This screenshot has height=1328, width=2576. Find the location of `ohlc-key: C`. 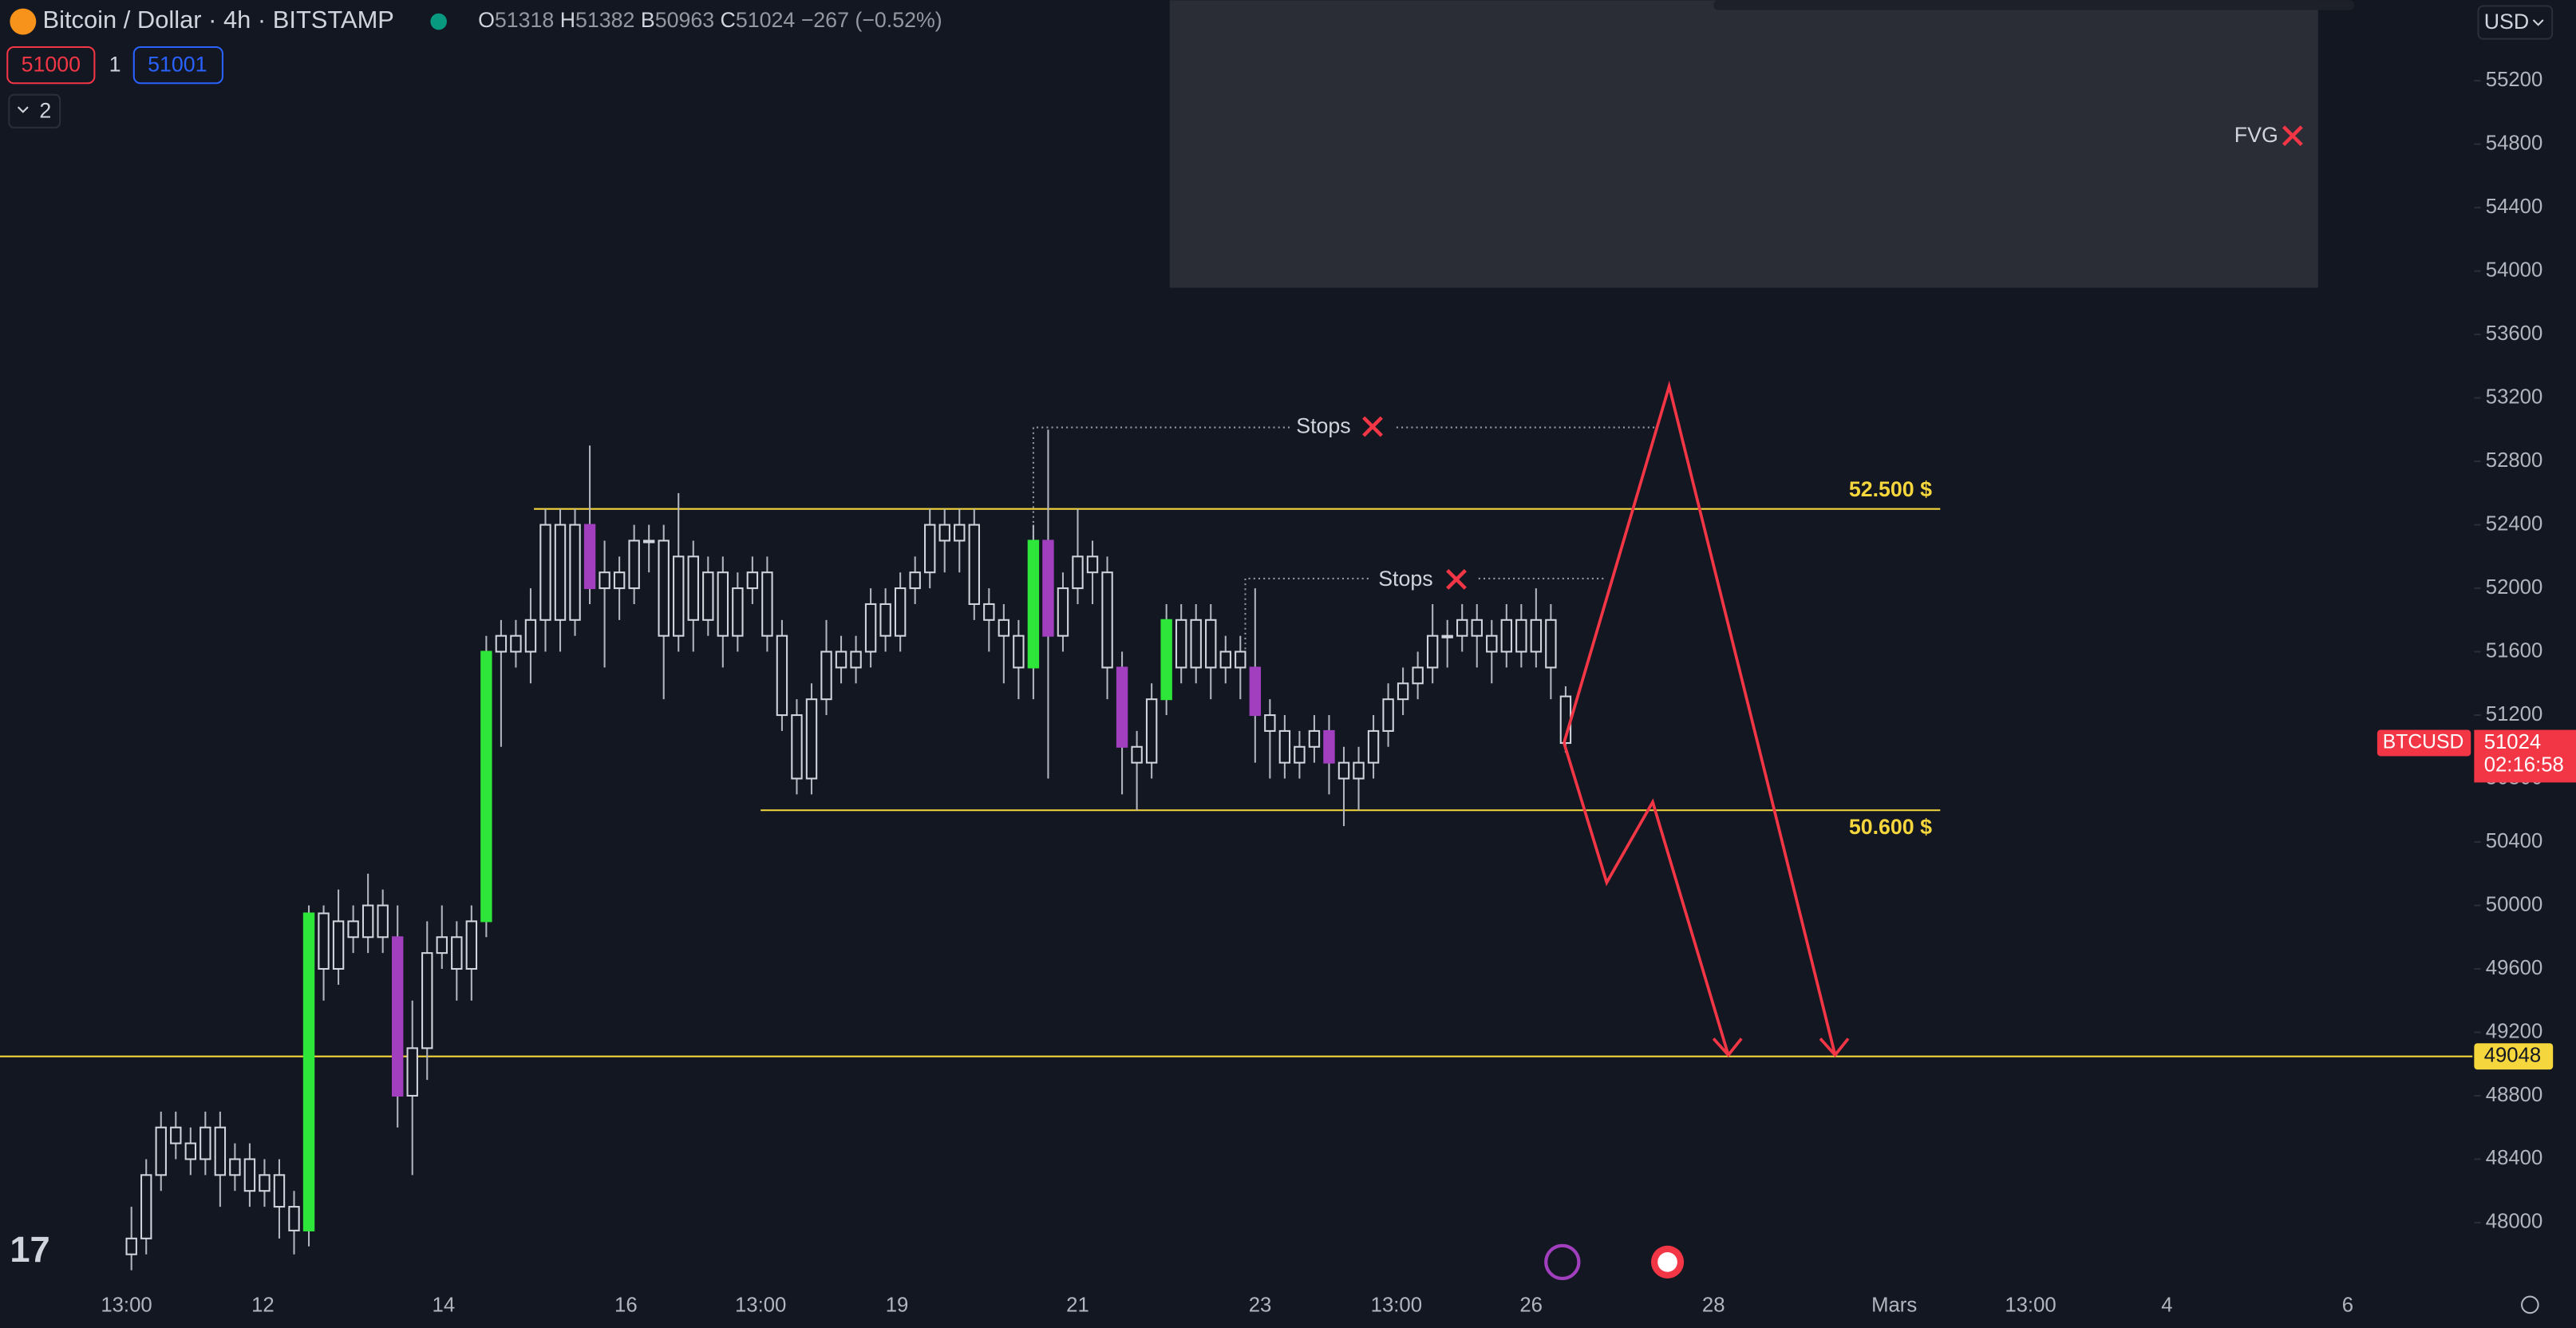

ohlc-key: C is located at coordinates (728, 20).